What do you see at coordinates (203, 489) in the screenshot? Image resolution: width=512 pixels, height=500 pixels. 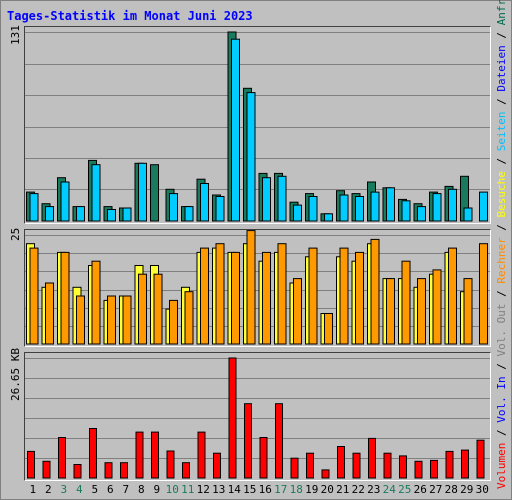 I see `x-tick-label-day-12: 12` at bounding box center [203, 489].